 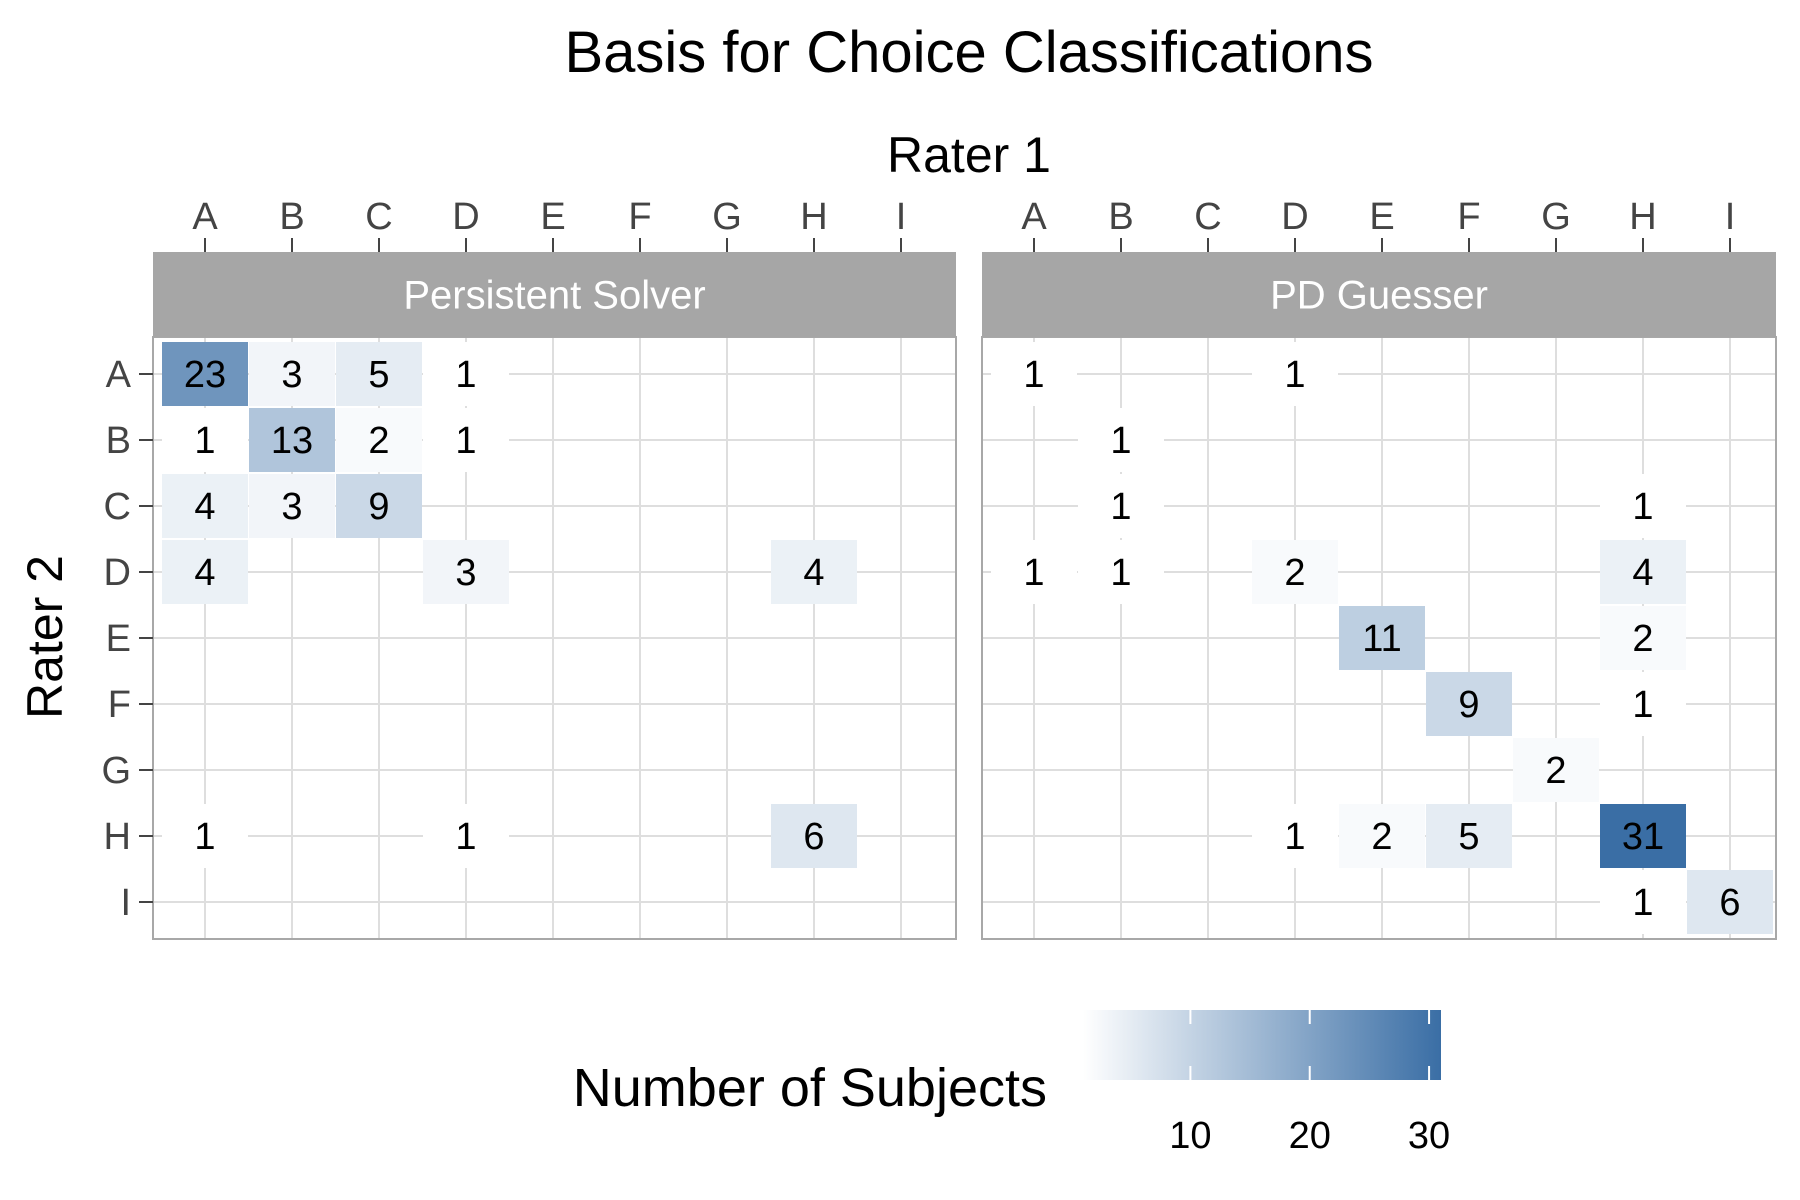 What do you see at coordinates (552, 217) in the screenshot?
I see `x-tick-label: E` at bounding box center [552, 217].